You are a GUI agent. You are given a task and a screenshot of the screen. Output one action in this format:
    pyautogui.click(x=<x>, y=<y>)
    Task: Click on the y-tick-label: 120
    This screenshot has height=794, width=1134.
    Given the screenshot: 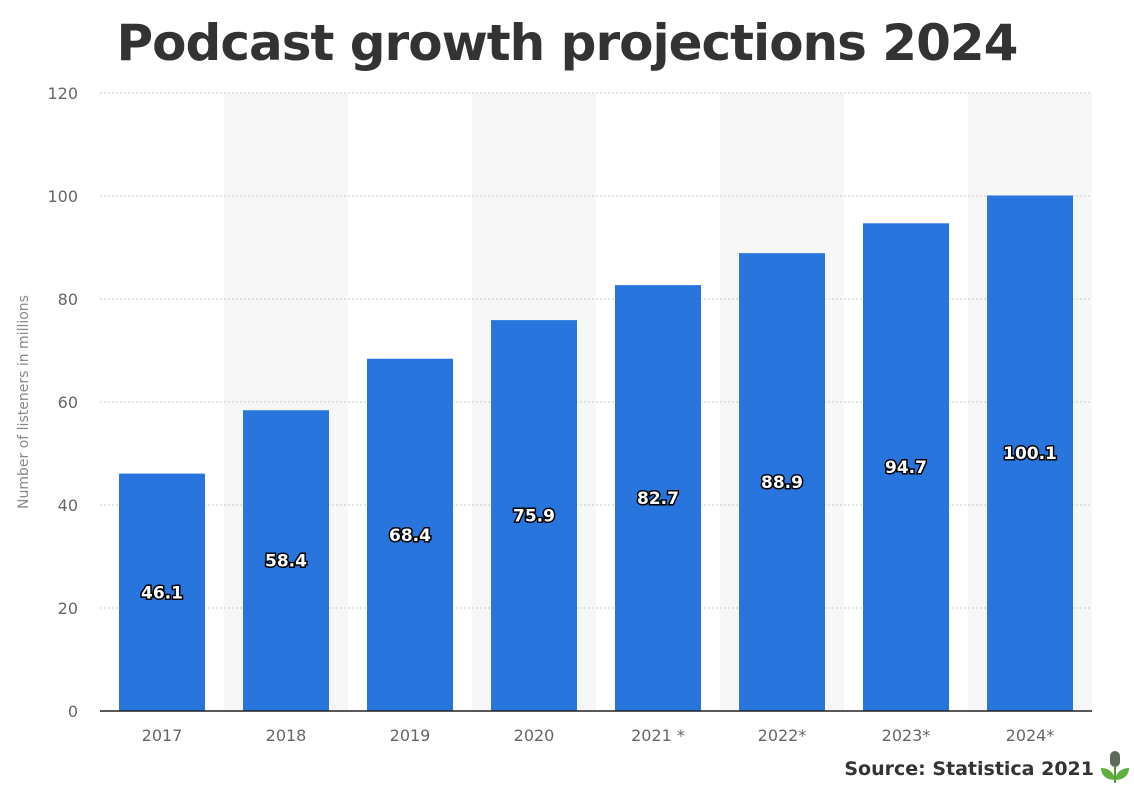 What is the action you would take?
    pyautogui.click(x=62, y=93)
    